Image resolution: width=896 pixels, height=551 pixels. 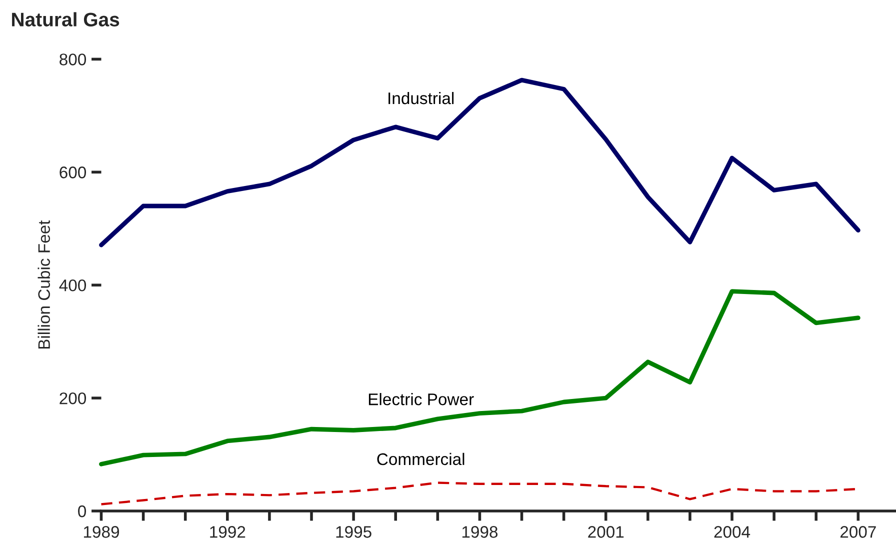 I want to click on y-tick-label: 800, so click(x=73, y=60).